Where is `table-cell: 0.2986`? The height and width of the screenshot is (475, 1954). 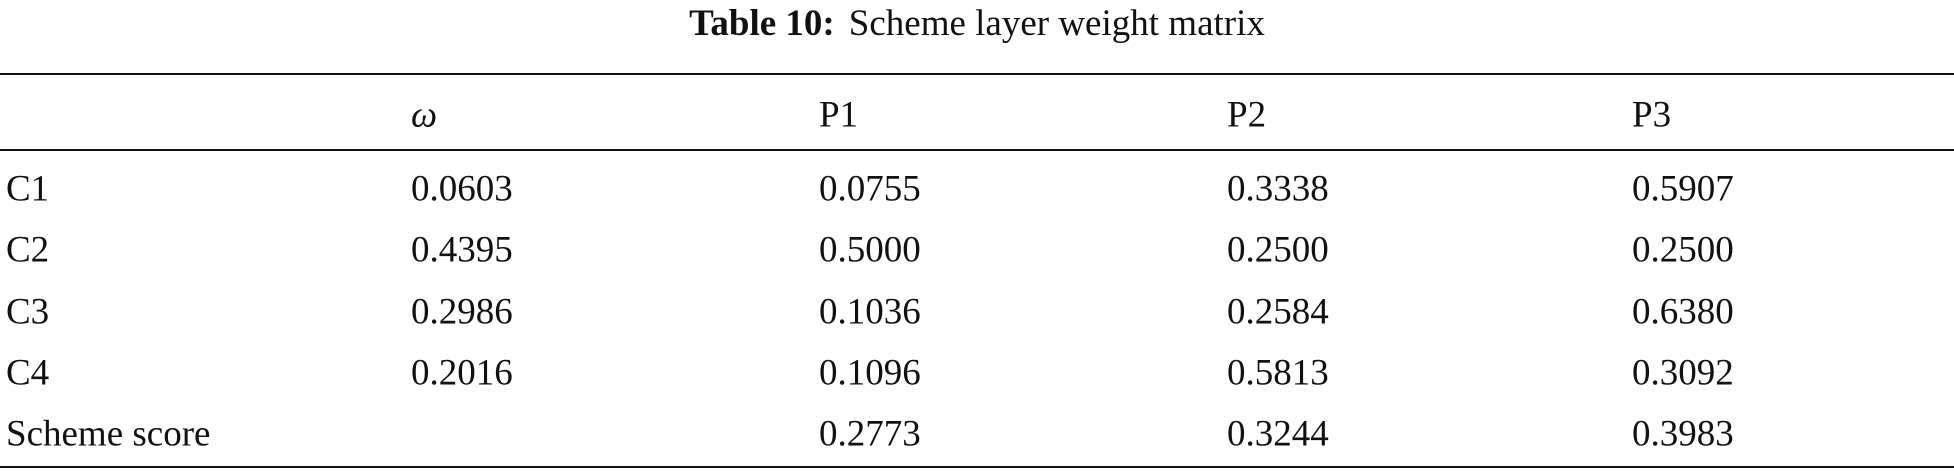
table-cell: 0.2986 is located at coordinates (462, 312).